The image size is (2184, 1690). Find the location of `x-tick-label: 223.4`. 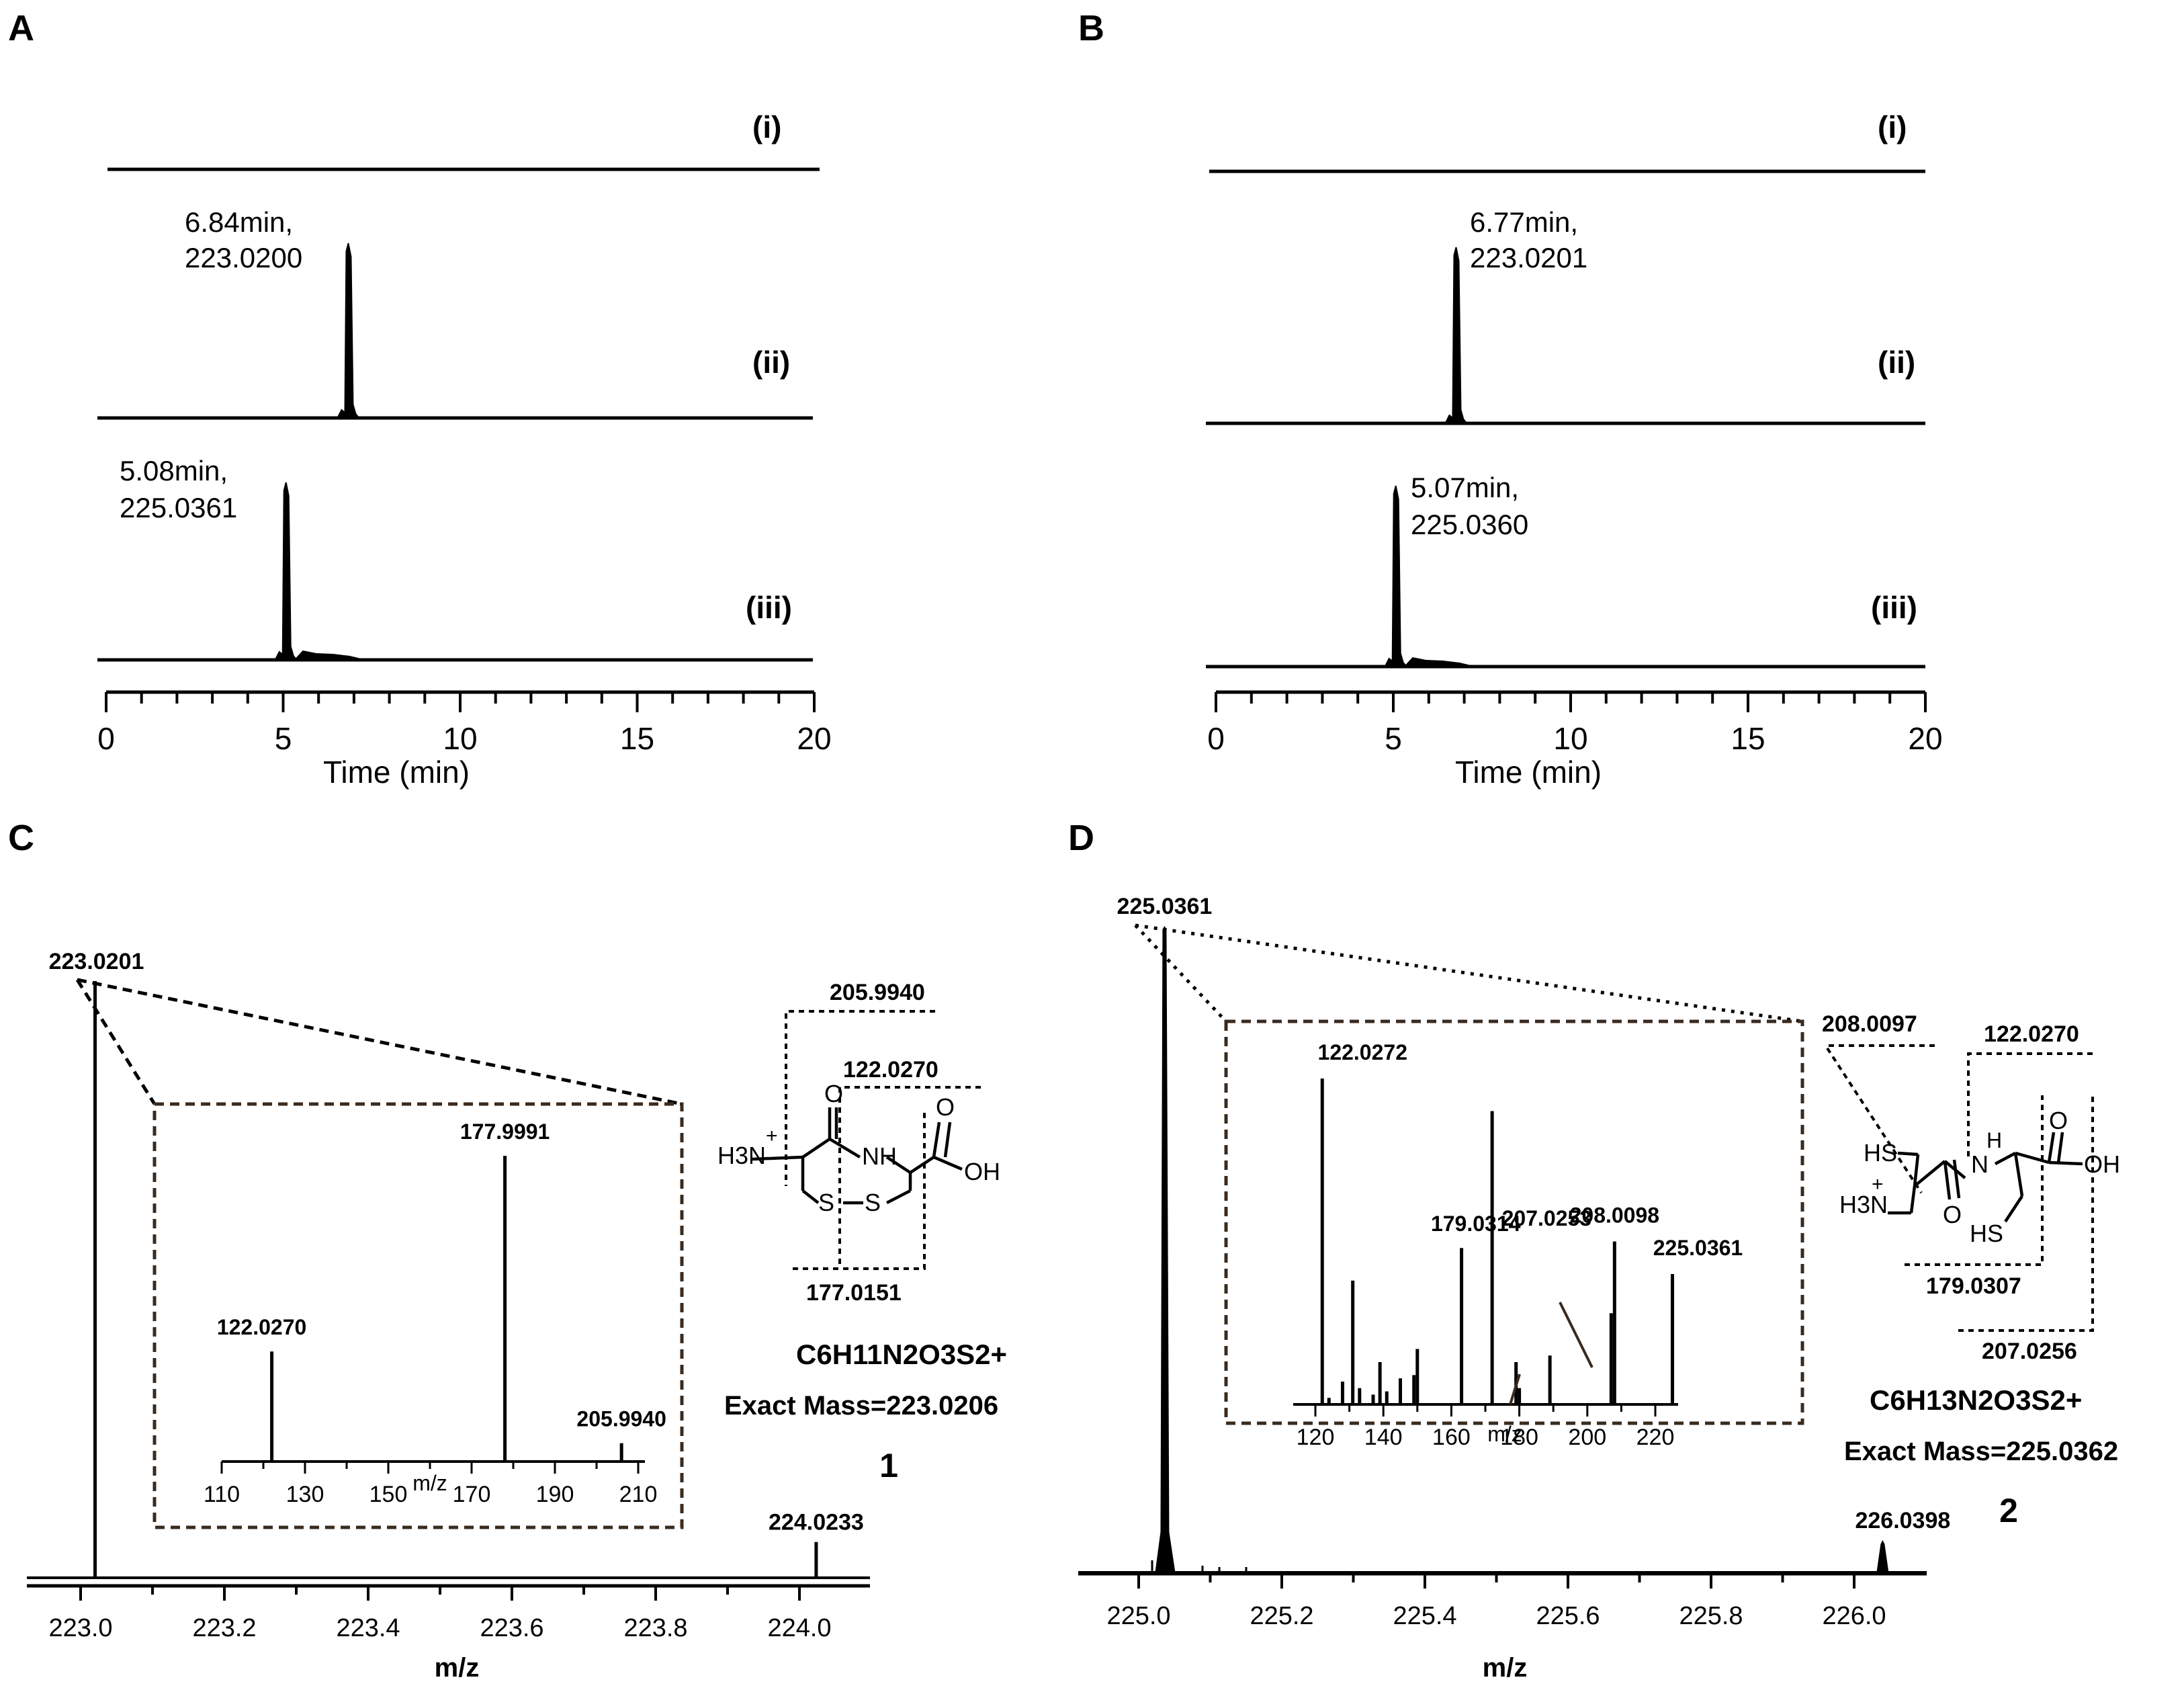

x-tick-label: 223.4 is located at coordinates (368, 1628).